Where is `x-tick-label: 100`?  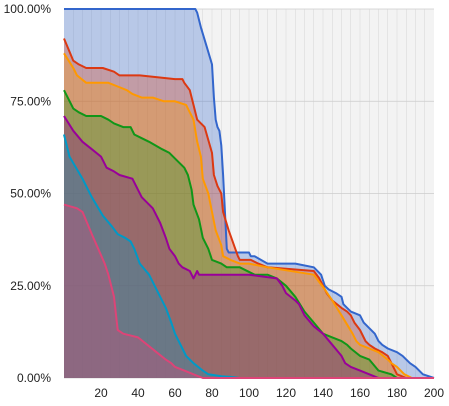
x-tick-label: 100 is located at coordinates (249, 393).